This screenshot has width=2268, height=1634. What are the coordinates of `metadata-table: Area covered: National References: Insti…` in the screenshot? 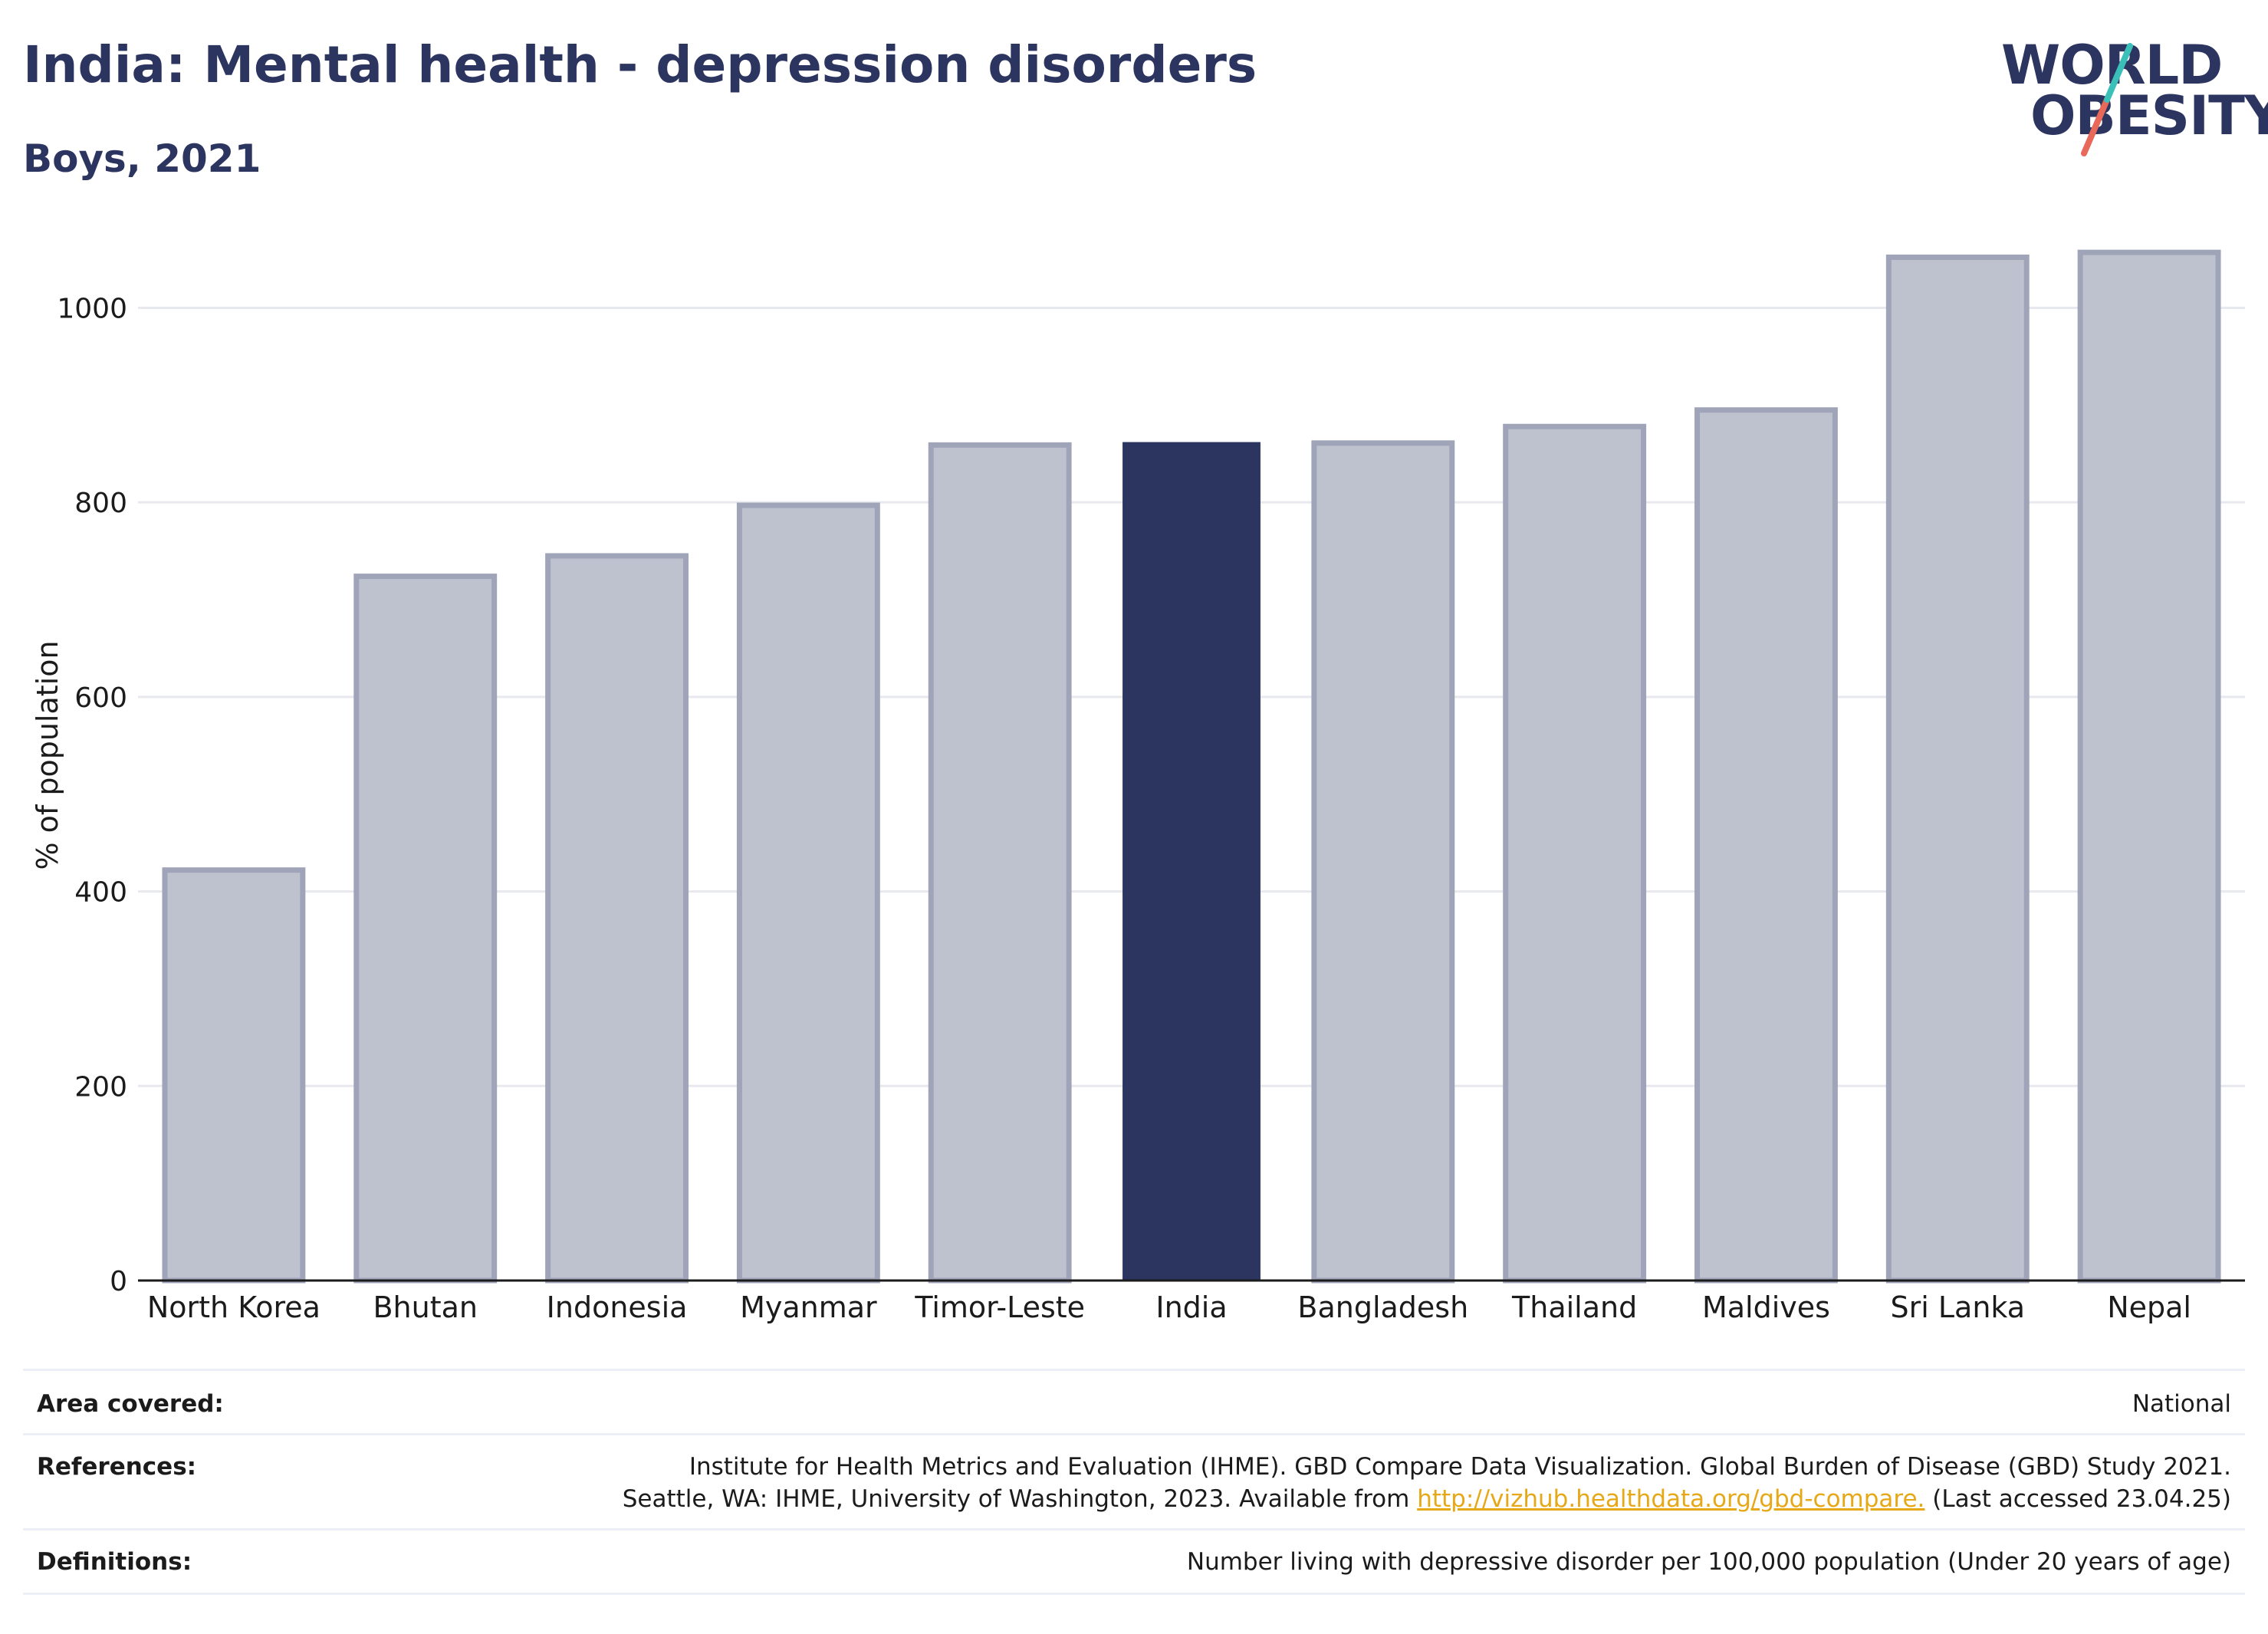 It's located at (1134, 1484).